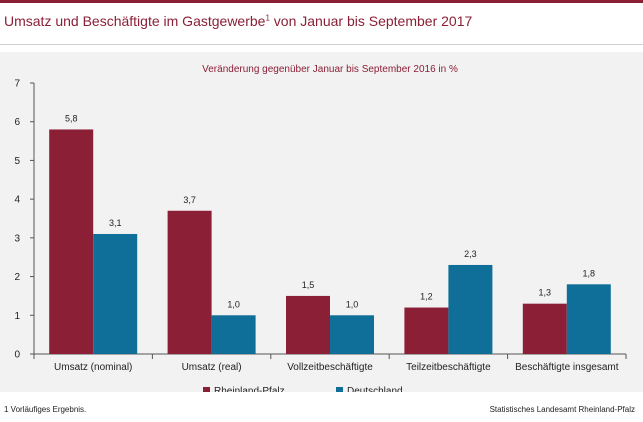 This screenshot has width=643, height=422. I want to click on y-tick-label: 6, so click(17, 122).